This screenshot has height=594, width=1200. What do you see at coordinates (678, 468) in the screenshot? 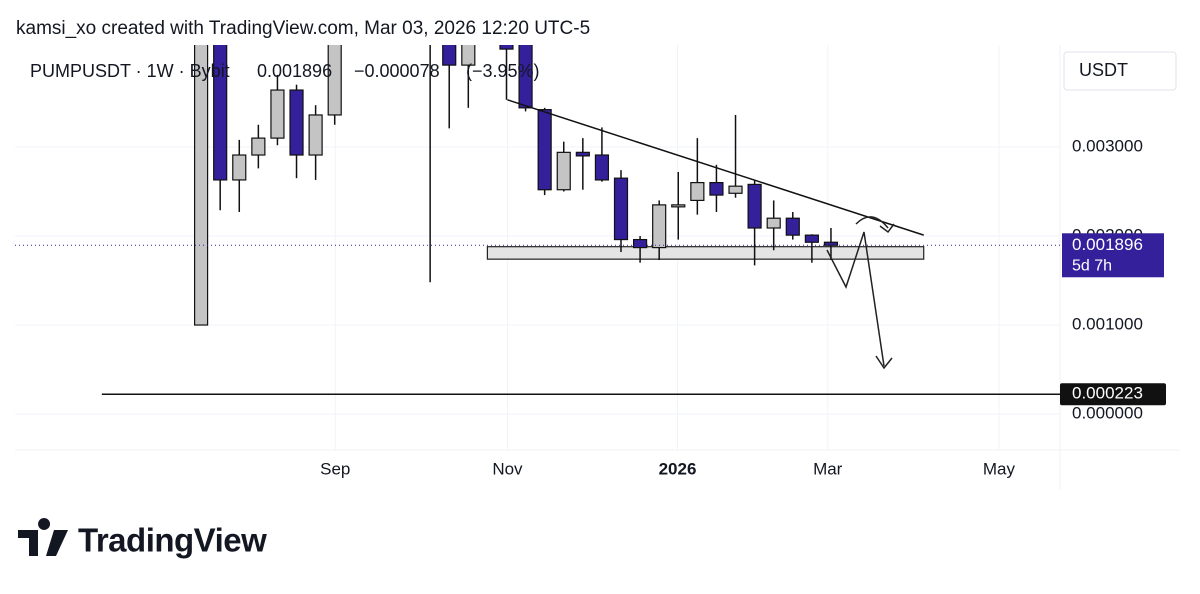
I see `x-tick-label: 2026` at bounding box center [678, 468].